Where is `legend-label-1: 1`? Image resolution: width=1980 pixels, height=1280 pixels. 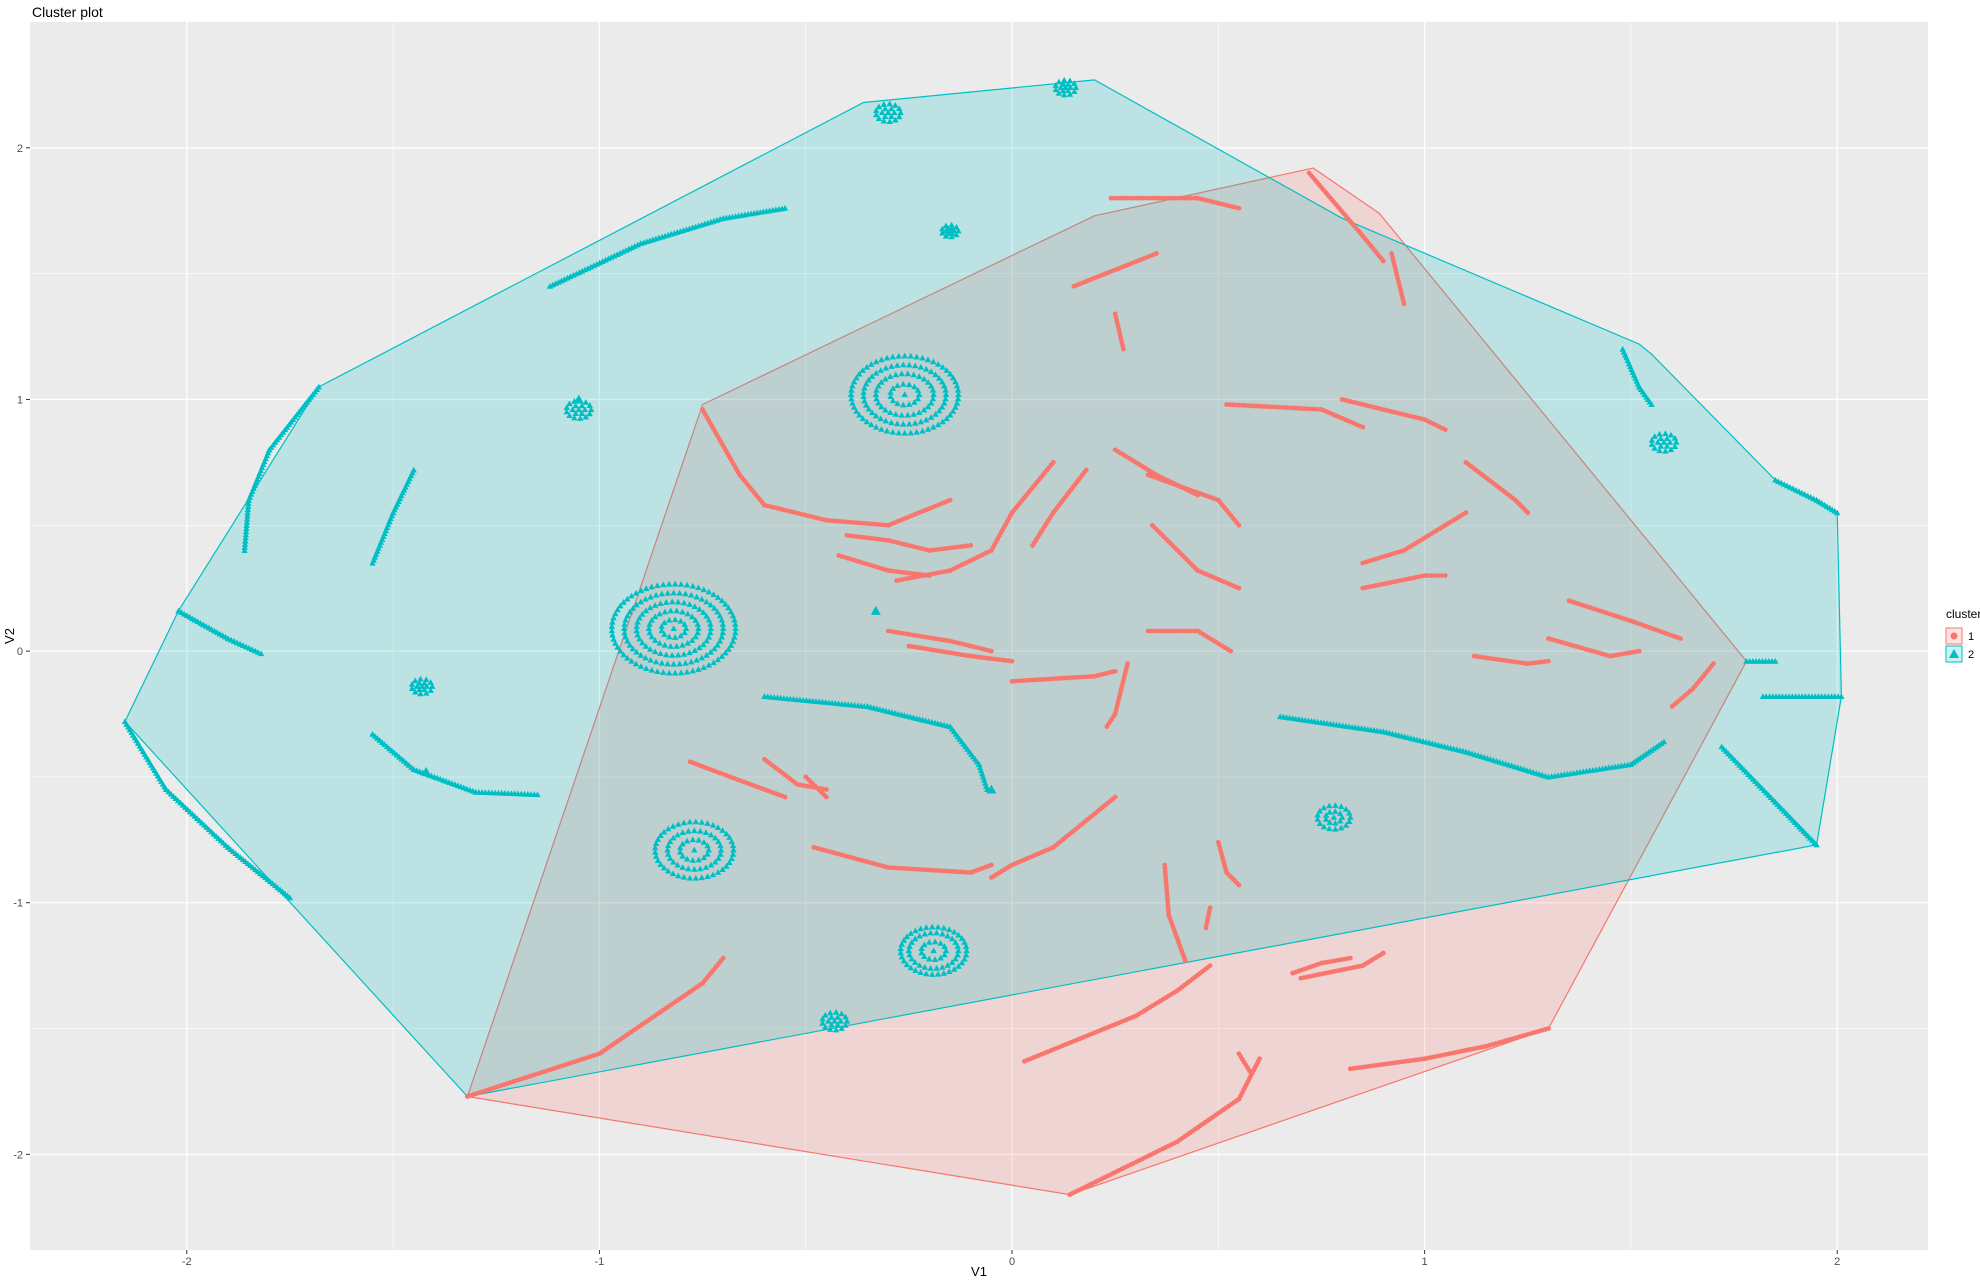
legend-label-1: 1 is located at coordinates (1971, 637).